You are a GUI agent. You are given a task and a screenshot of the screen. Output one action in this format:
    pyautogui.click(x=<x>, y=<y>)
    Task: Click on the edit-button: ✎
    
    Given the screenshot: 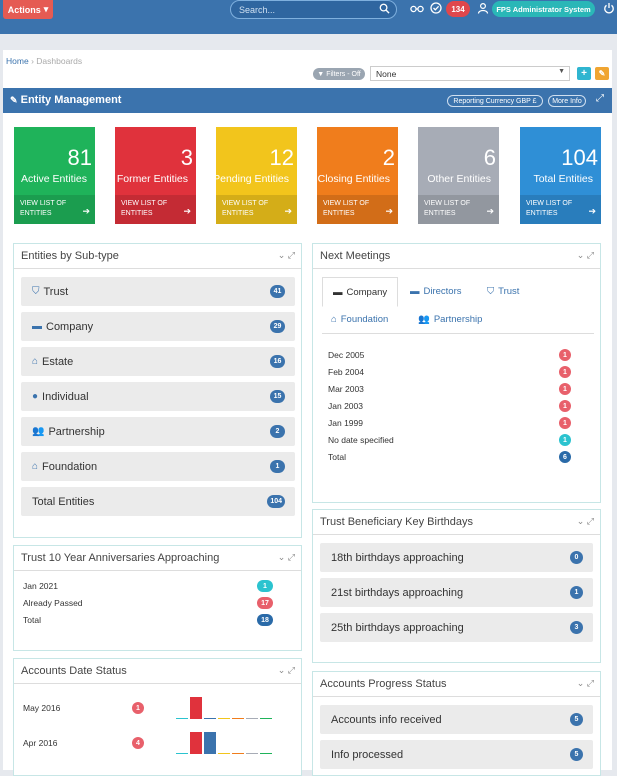 What is the action you would take?
    pyautogui.click(x=602, y=73)
    